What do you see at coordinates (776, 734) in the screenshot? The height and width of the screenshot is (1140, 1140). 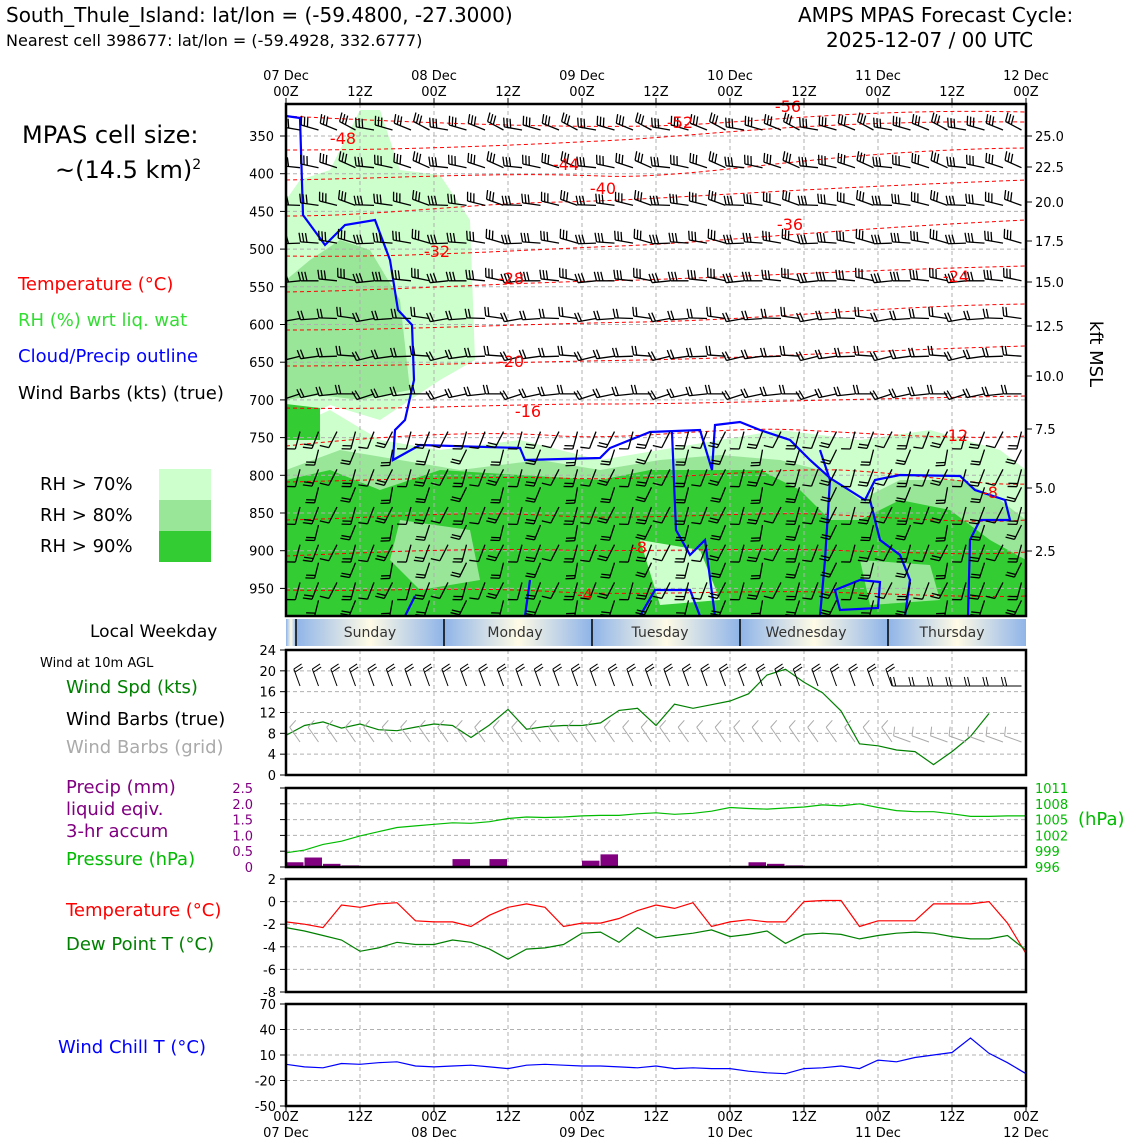 I see `wind-barb-grid` at bounding box center [776, 734].